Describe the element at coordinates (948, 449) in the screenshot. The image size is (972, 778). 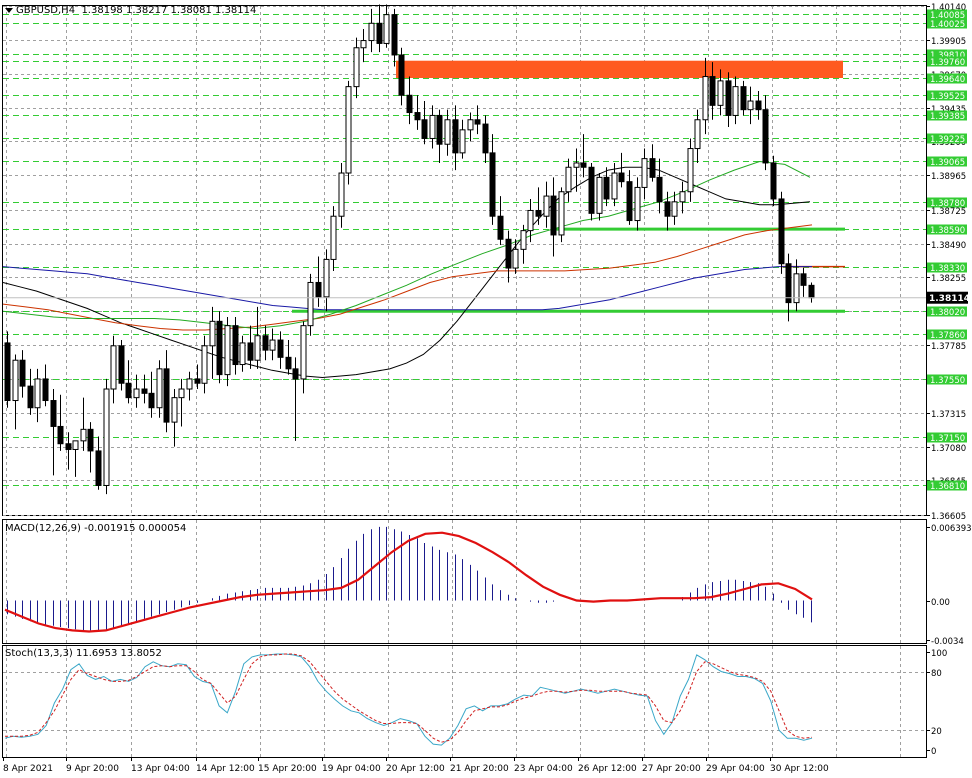
I see `y-tick-label: 1.37080` at that location.